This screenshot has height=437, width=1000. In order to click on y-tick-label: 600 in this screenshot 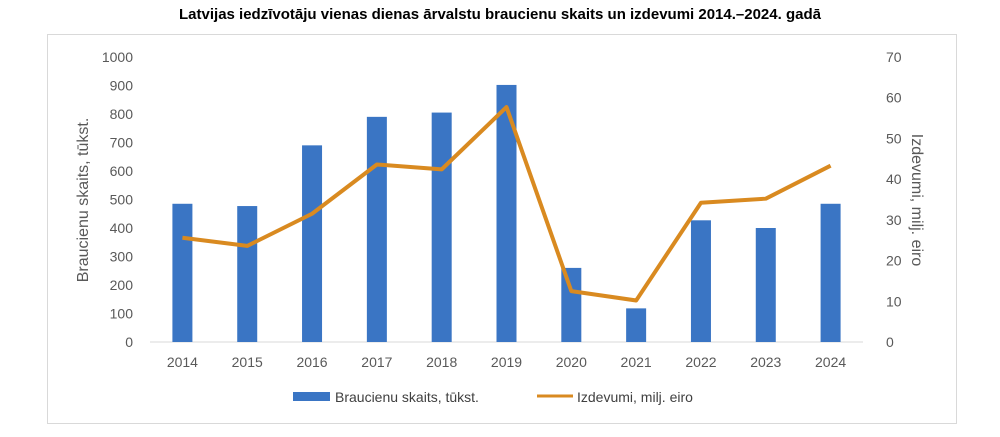, I will do `click(122, 171)`.